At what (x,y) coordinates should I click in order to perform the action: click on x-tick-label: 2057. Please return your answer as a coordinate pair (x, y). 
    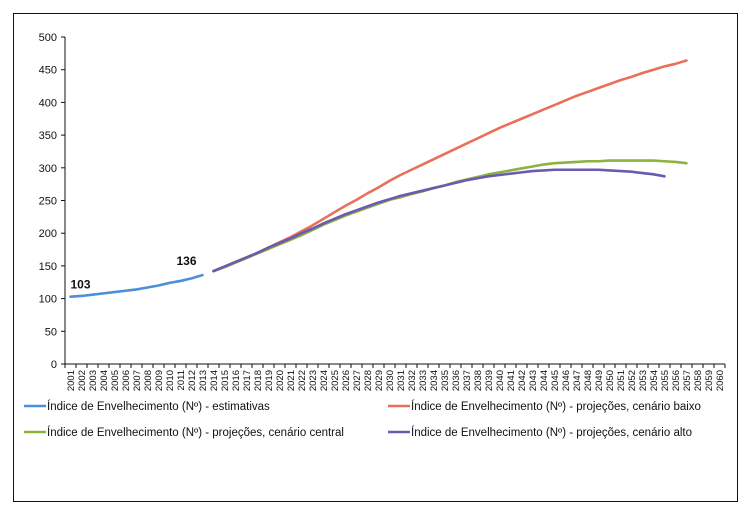
    Looking at the image, I should click on (687, 380).